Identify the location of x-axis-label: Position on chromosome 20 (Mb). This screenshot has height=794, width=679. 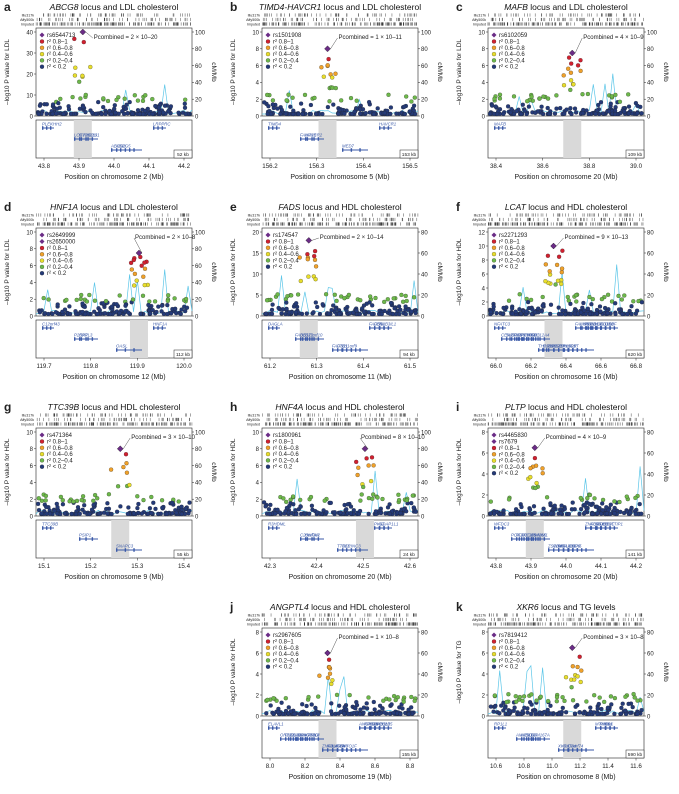
(565, 577).